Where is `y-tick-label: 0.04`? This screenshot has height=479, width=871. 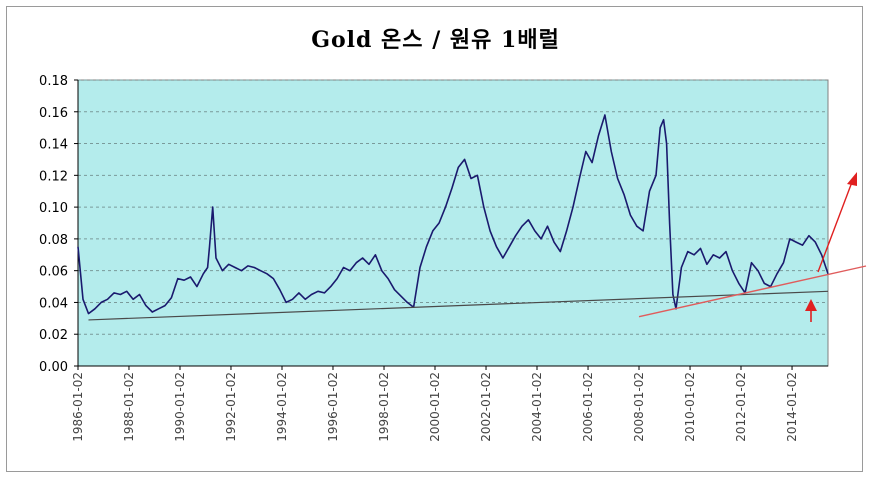 y-tick-label: 0.04 is located at coordinates (53, 303).